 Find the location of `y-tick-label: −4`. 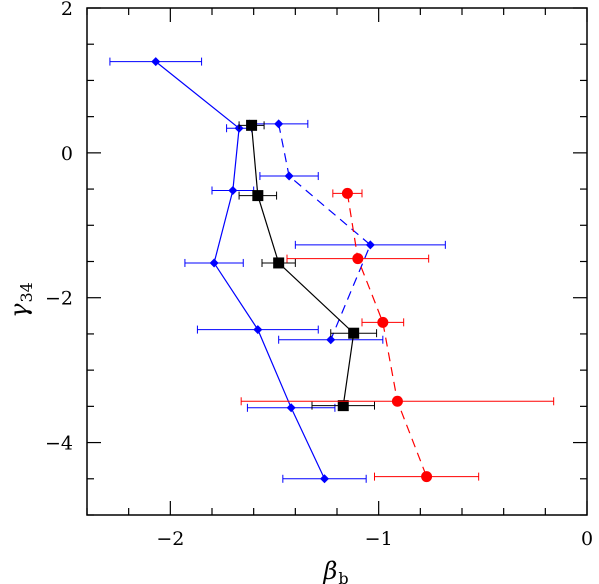

y-tick-label: −4 is located at coordinates (59, 444).